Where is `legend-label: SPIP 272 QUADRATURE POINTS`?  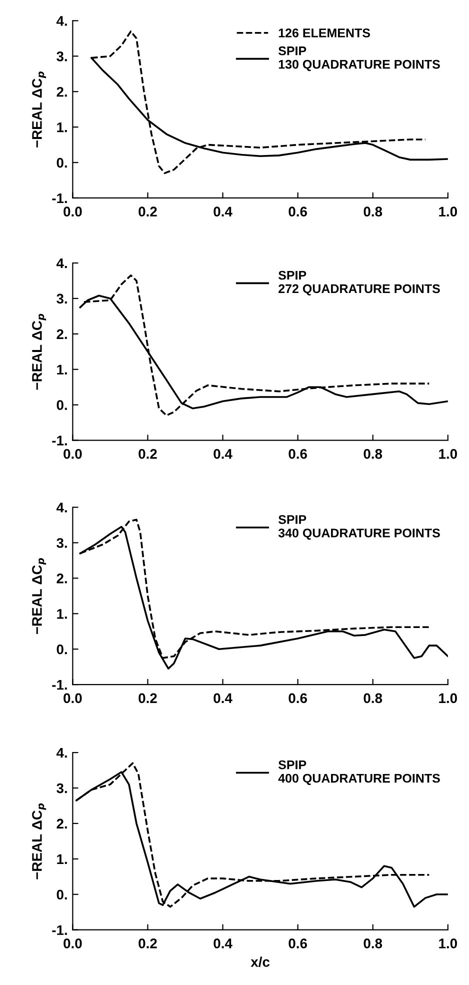
legend-label: SPIP 272 QUADRATURE POINTS is located at coordinates (359, 283).